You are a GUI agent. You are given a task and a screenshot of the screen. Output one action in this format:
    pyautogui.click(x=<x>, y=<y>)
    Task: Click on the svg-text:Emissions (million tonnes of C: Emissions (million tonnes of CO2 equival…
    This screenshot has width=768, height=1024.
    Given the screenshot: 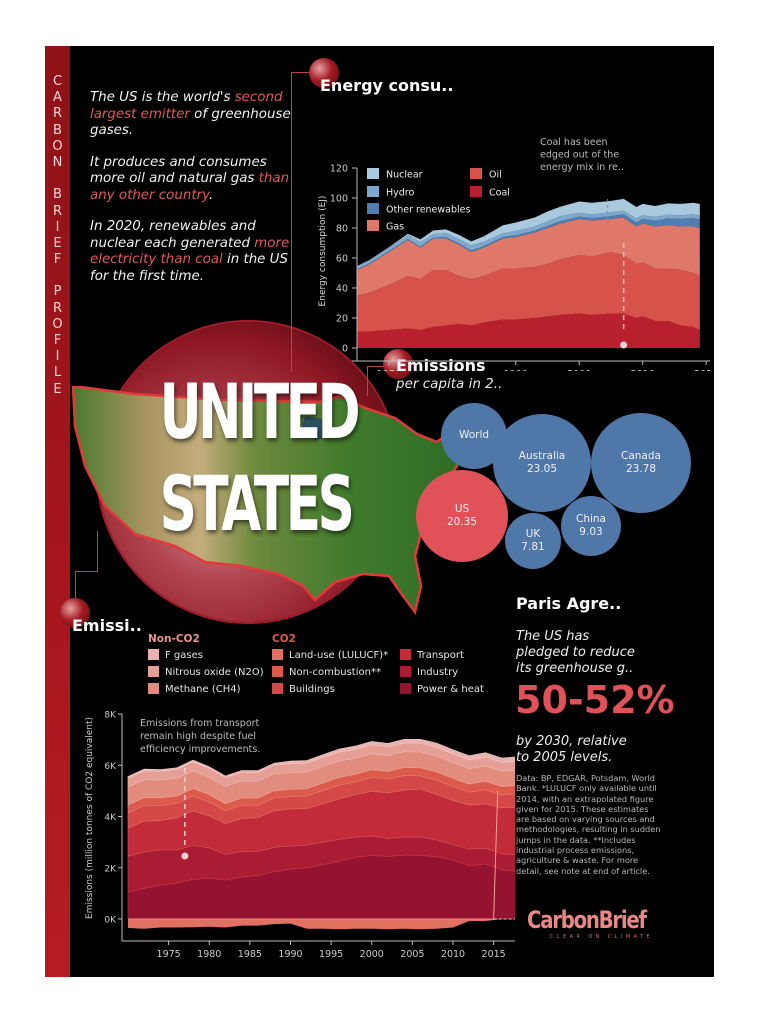 What is the action you would take?
    pyautogui.click(x=90, y=818)
    